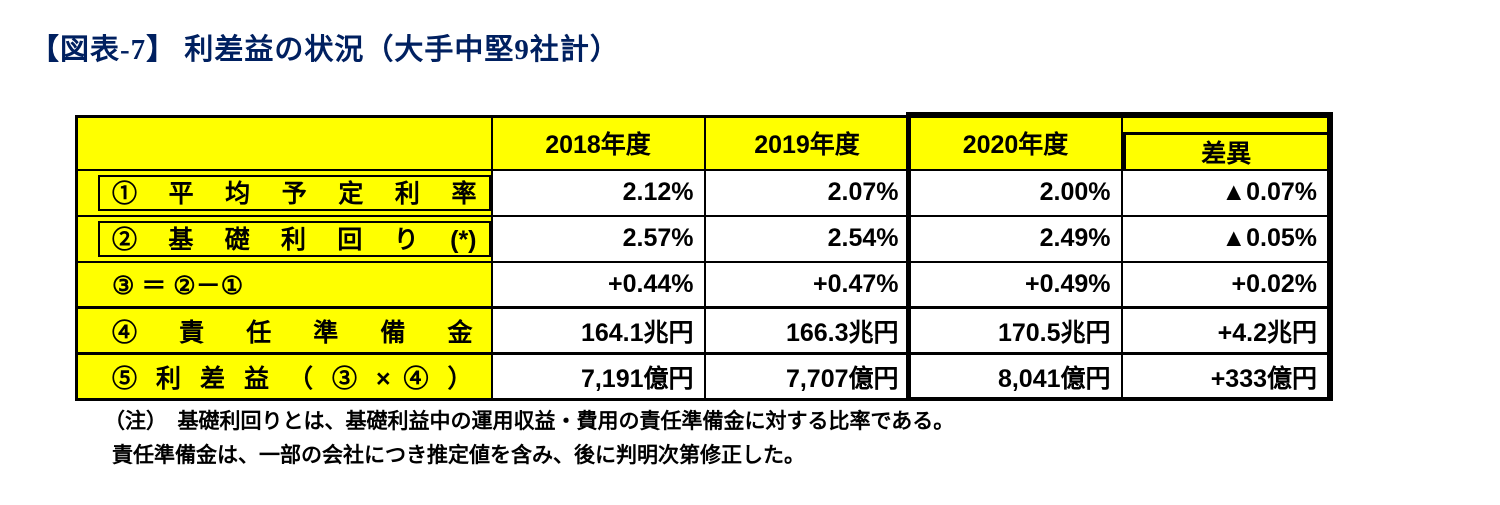  I want to click on row-label-cell: ② 基 礎 利 回 り (*), so click(284, 238).